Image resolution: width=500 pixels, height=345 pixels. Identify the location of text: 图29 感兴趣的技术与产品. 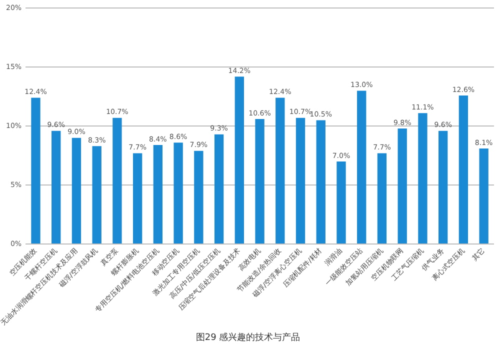
(248, 337).